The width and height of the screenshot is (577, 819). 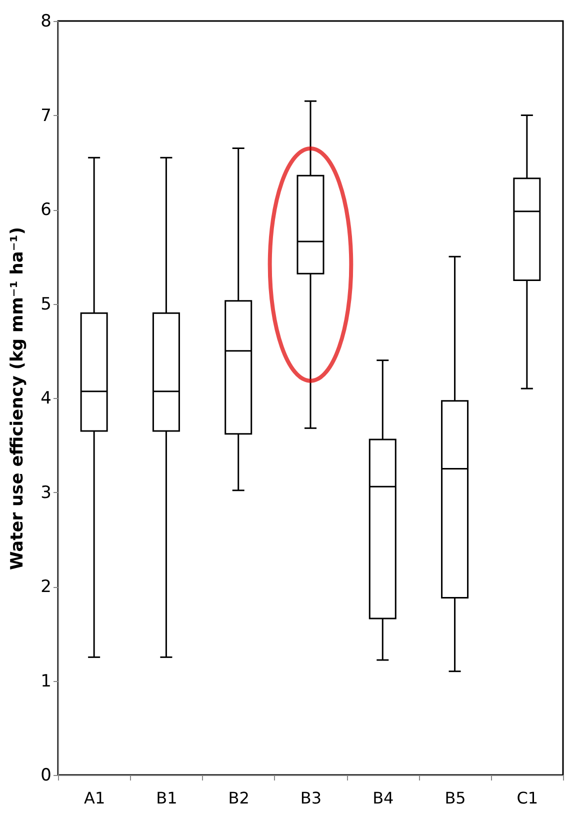 What do you see at coordinates (46, 398) in the screenshot?
I see `y-tick-label: 4` at bounding box center [46, 398].